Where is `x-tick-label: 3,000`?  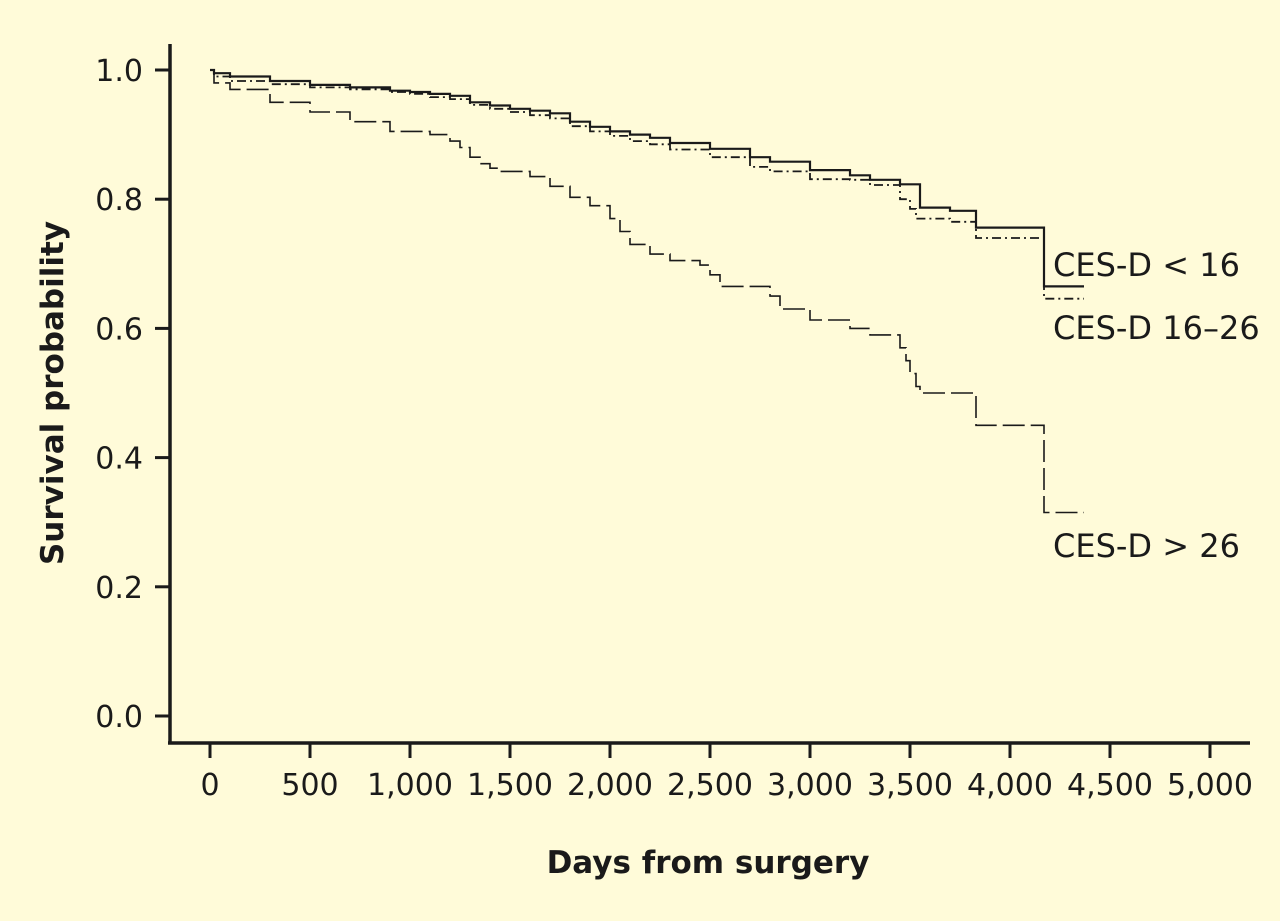
x-tick-label: 3,000 is located at coordinates (810, 785).